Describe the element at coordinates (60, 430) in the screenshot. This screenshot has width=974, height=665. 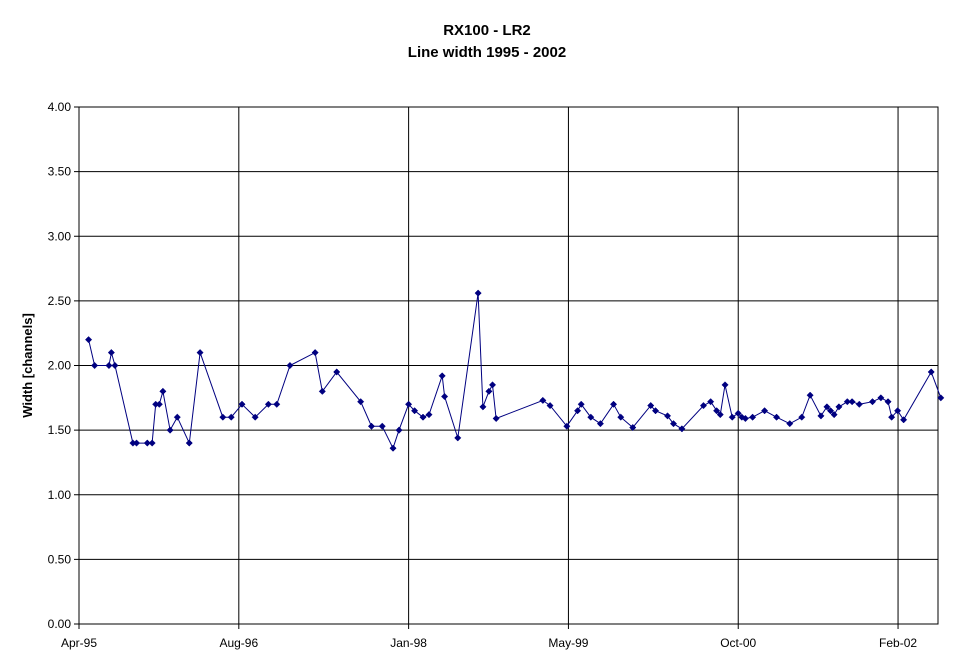
I see `y-tick-label: 1.50` at that location.